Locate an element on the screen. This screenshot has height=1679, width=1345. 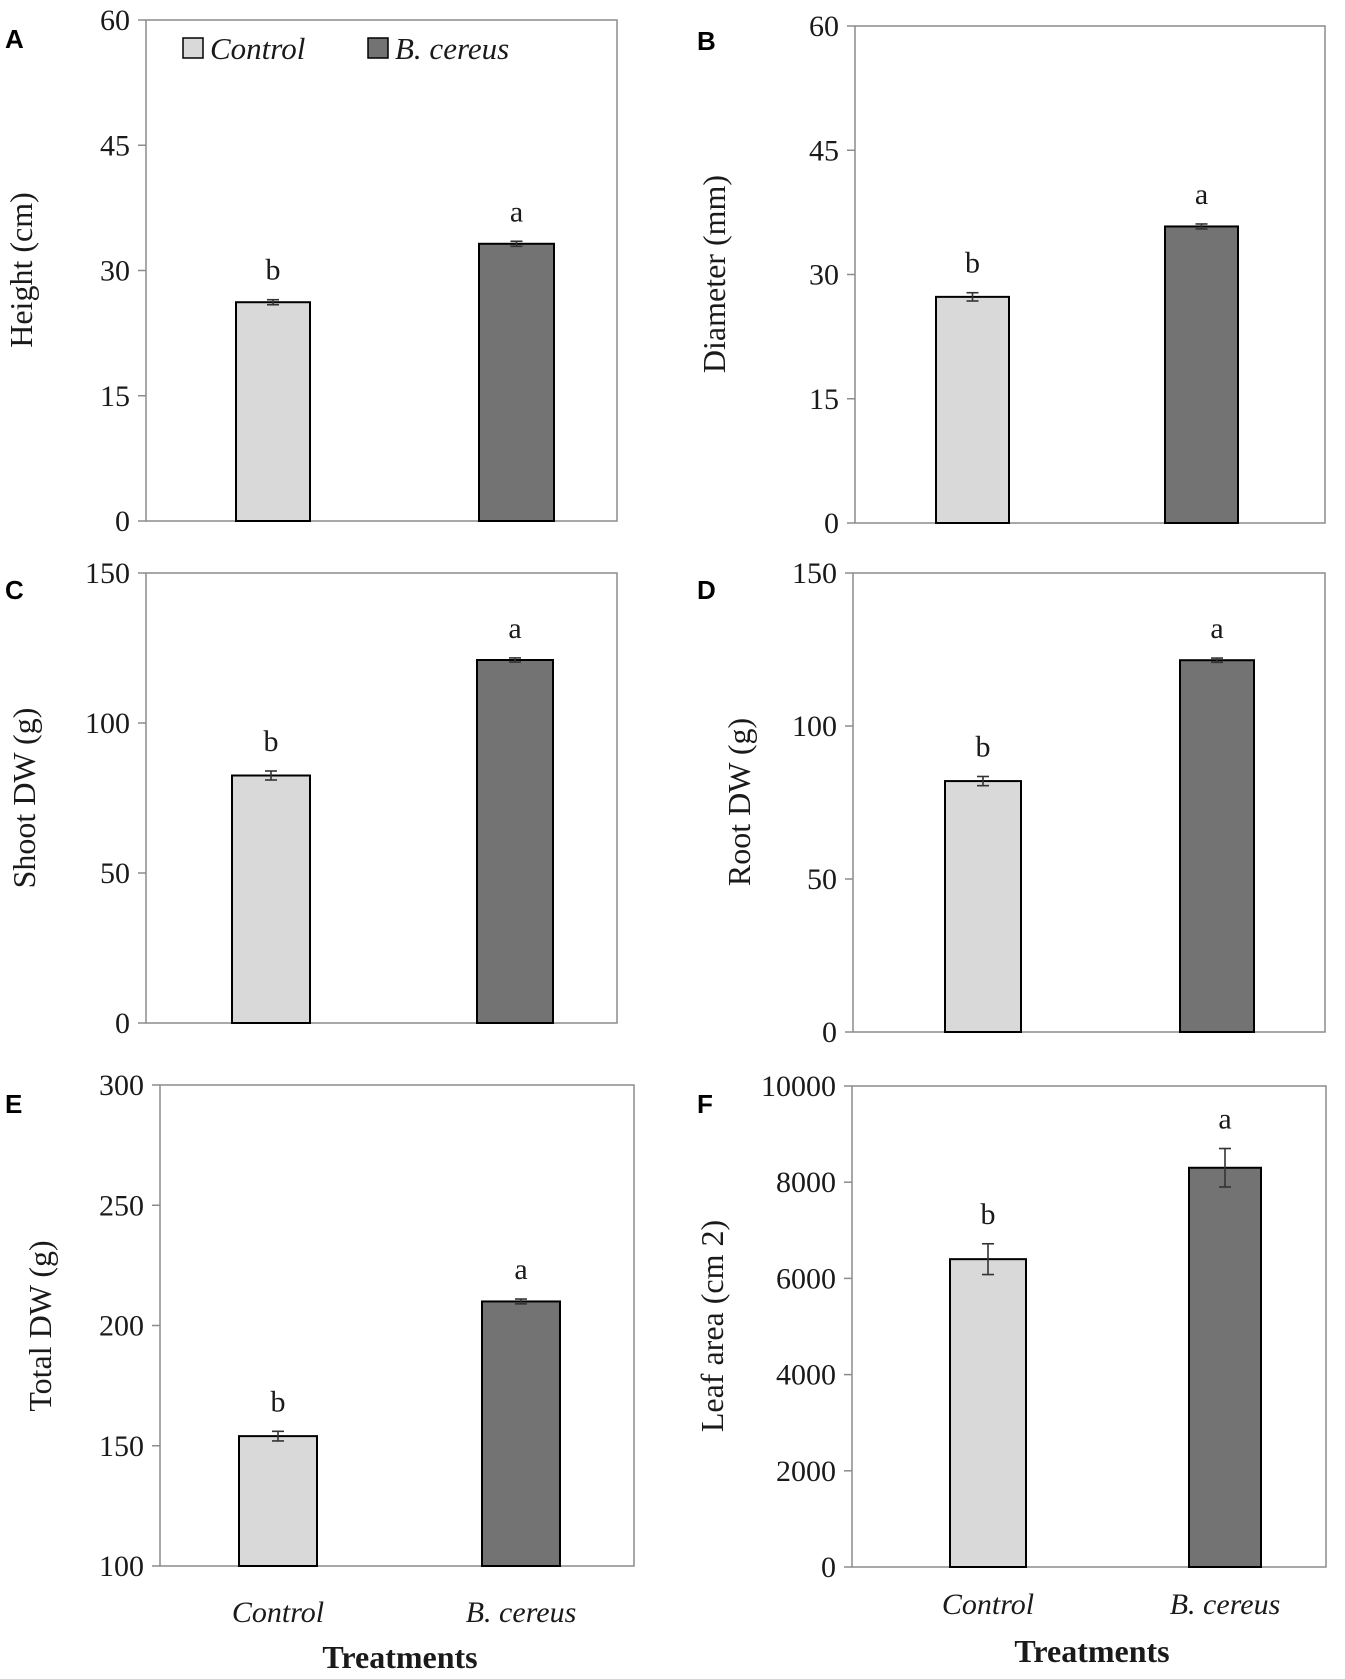
y-tick-label: 2000 is located at coordinates (806, 1471).